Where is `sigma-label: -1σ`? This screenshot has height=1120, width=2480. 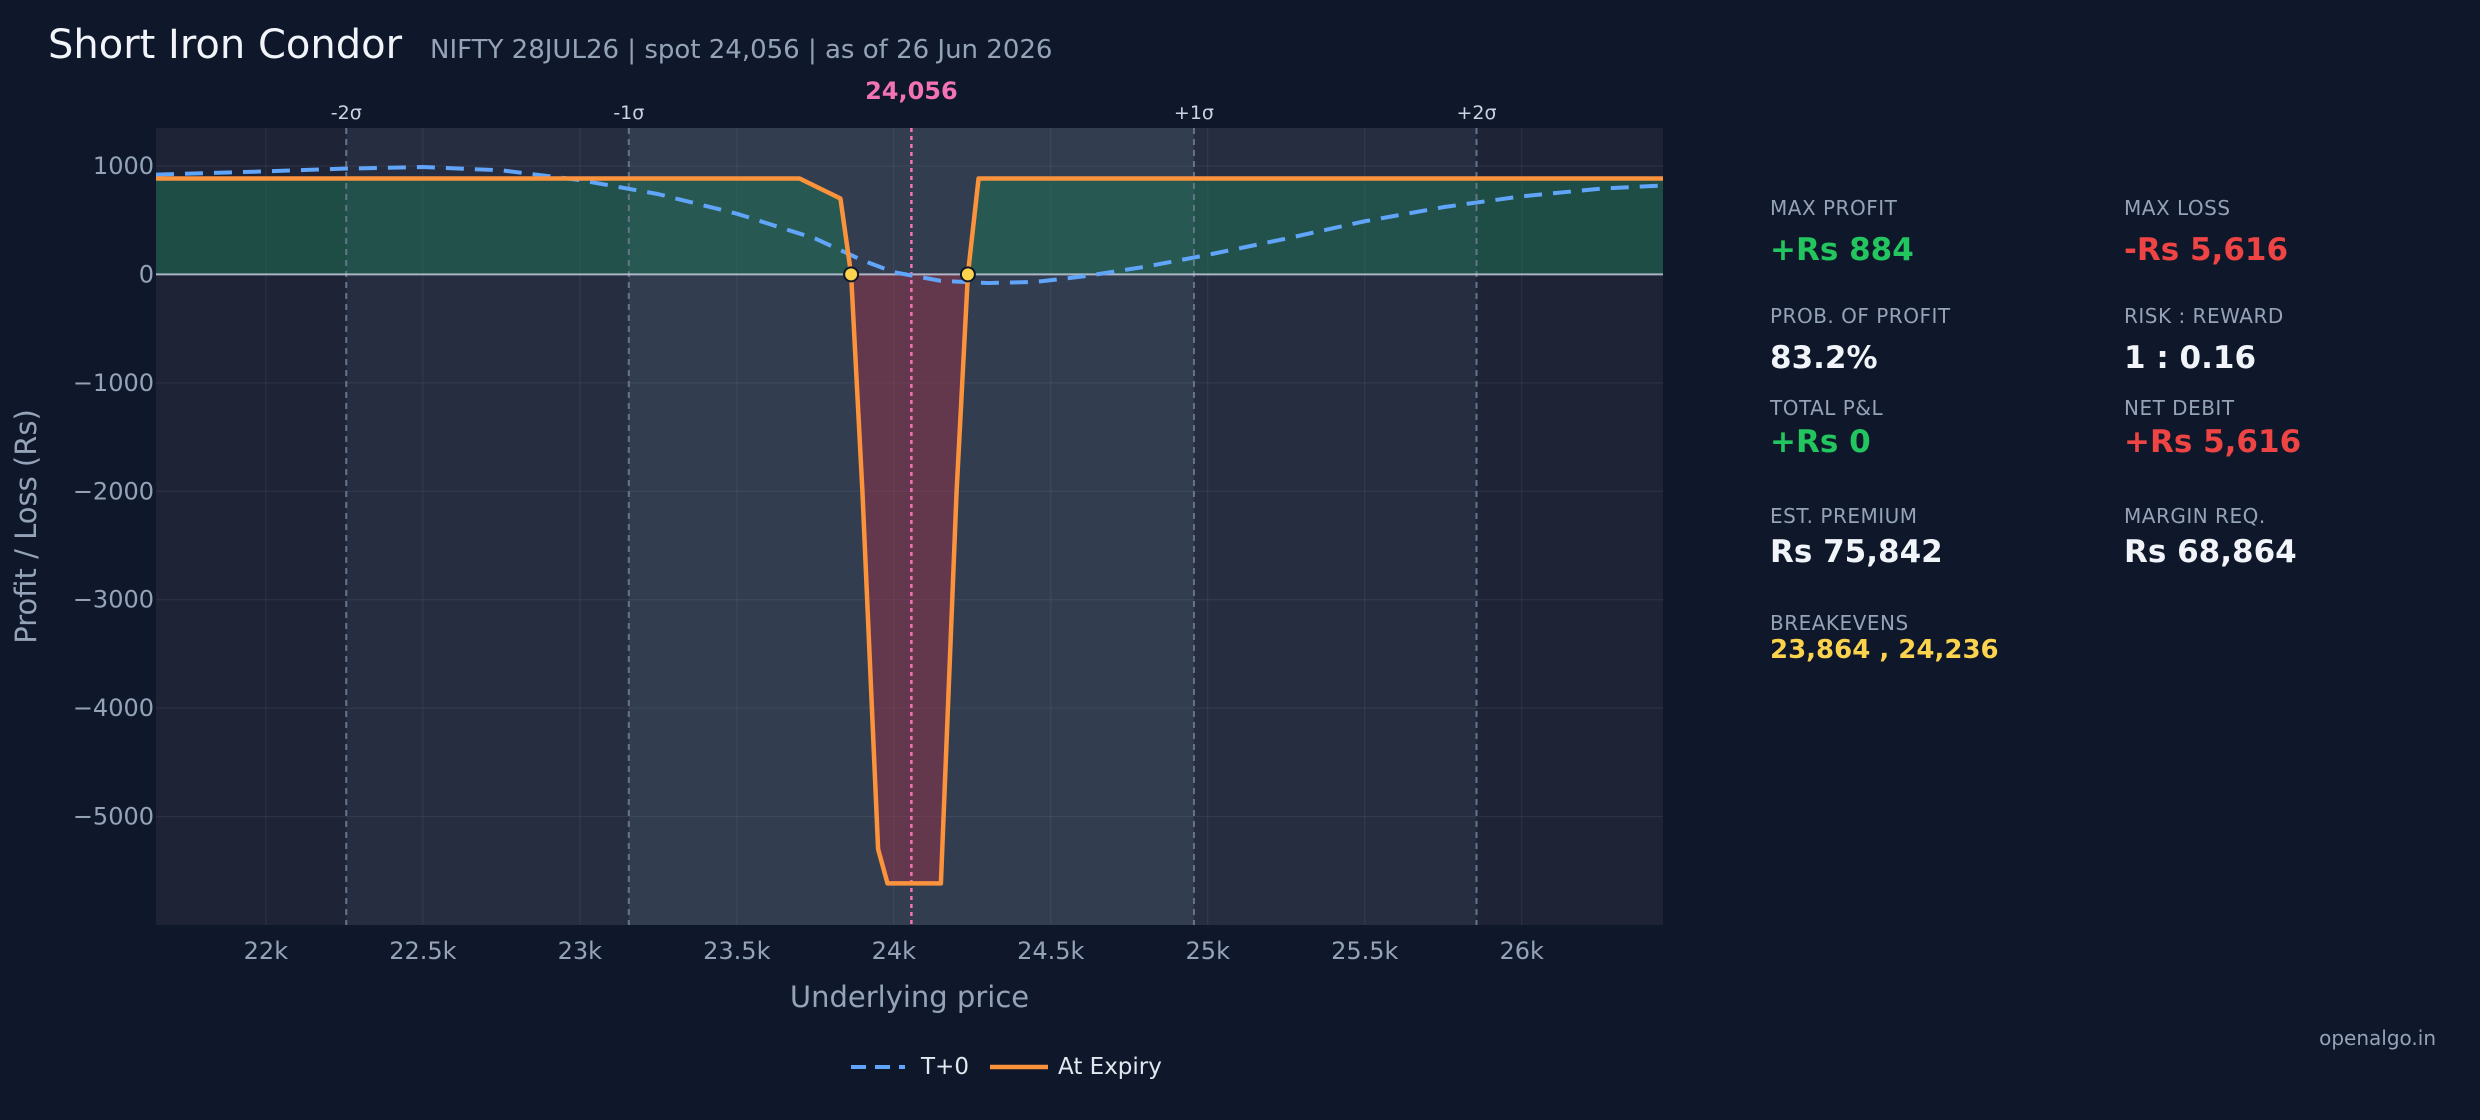
sigma-label: -1σ is located at coordinates (628, 113).